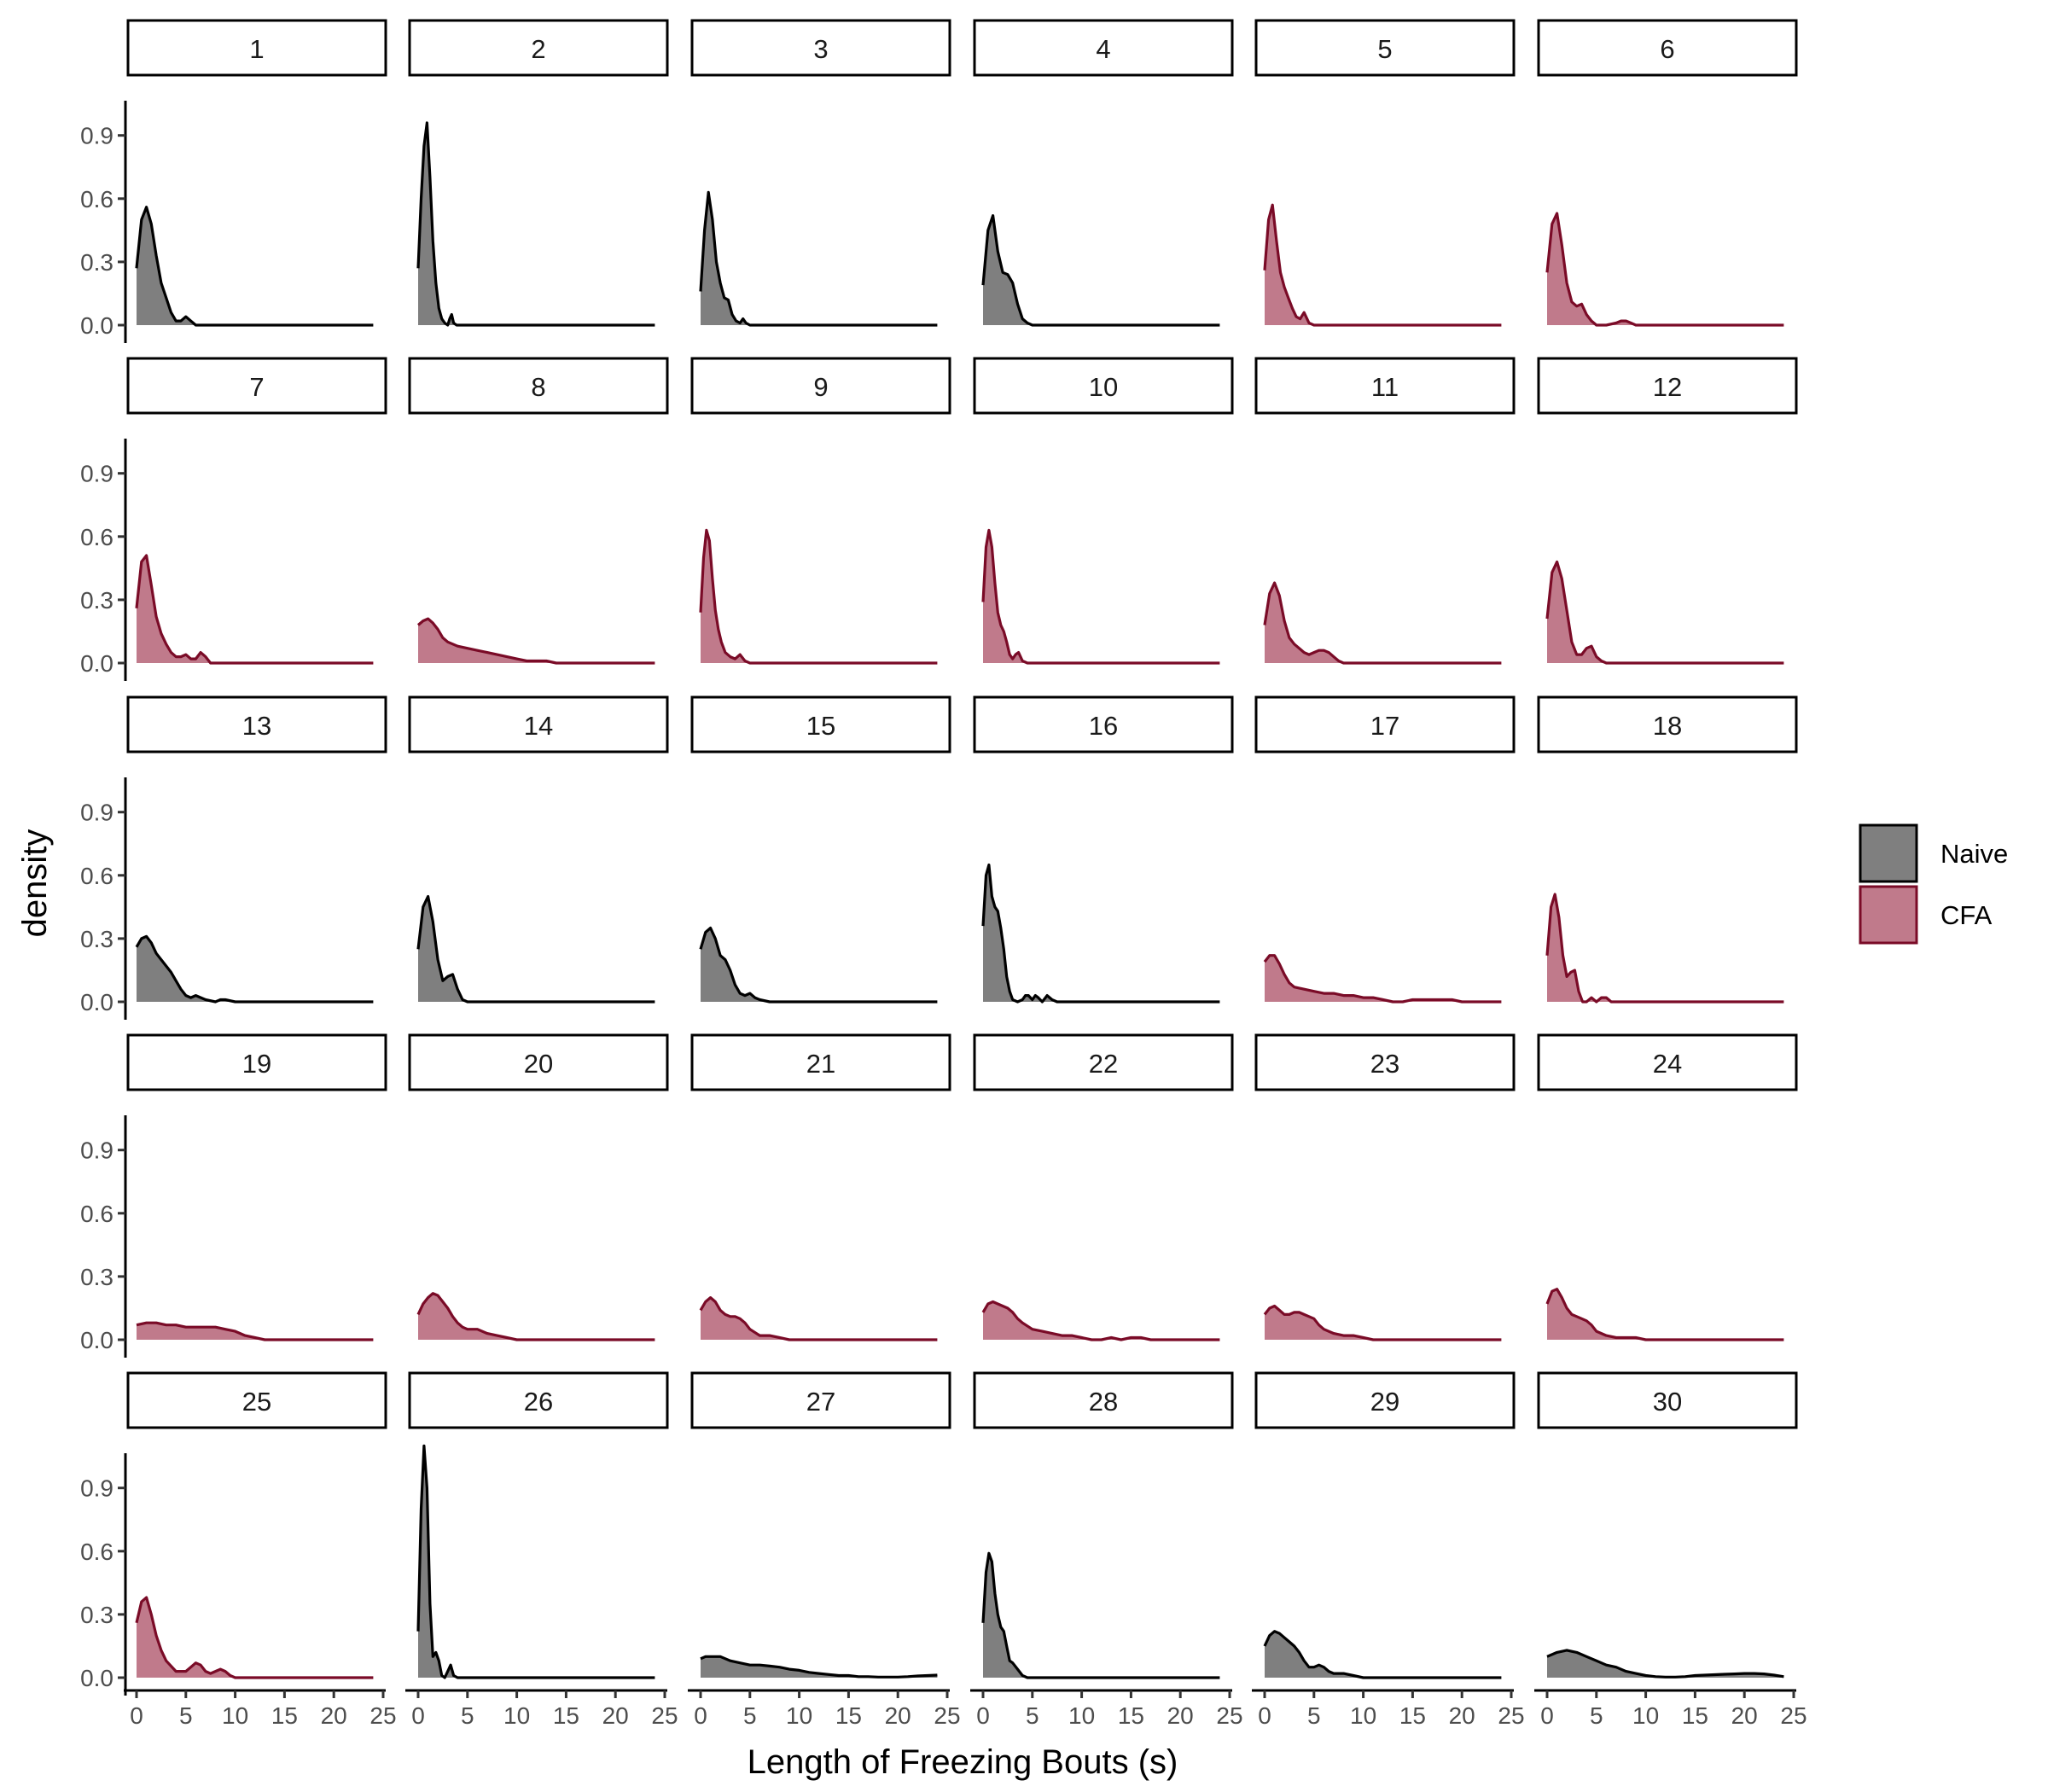 The height and width of the screenshot is (1792, 2048). I want to click on facet-strip-label: 3, so click(820, 49).